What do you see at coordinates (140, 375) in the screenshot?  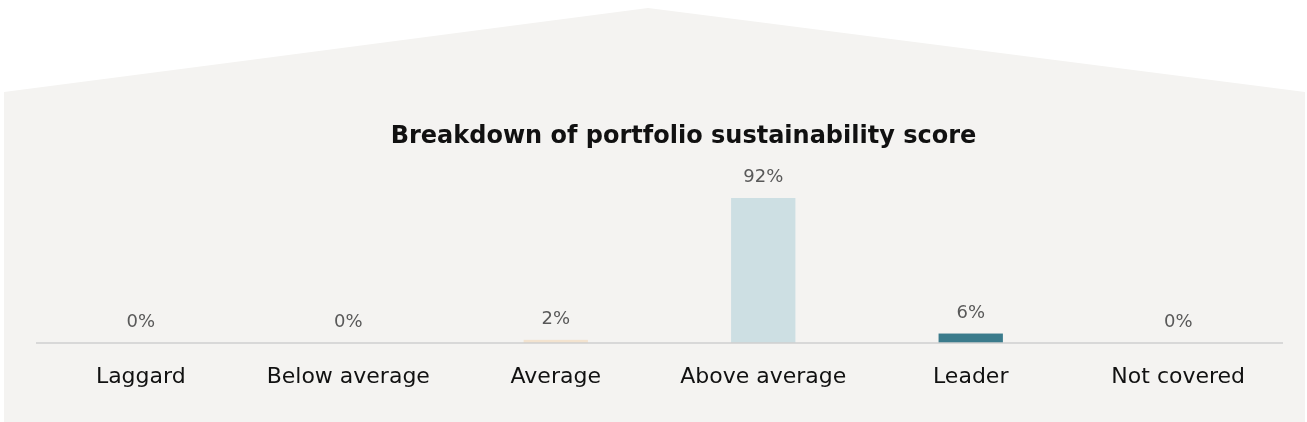 I see `x-tick-label: Laggard` at bounding box center [140, 375].